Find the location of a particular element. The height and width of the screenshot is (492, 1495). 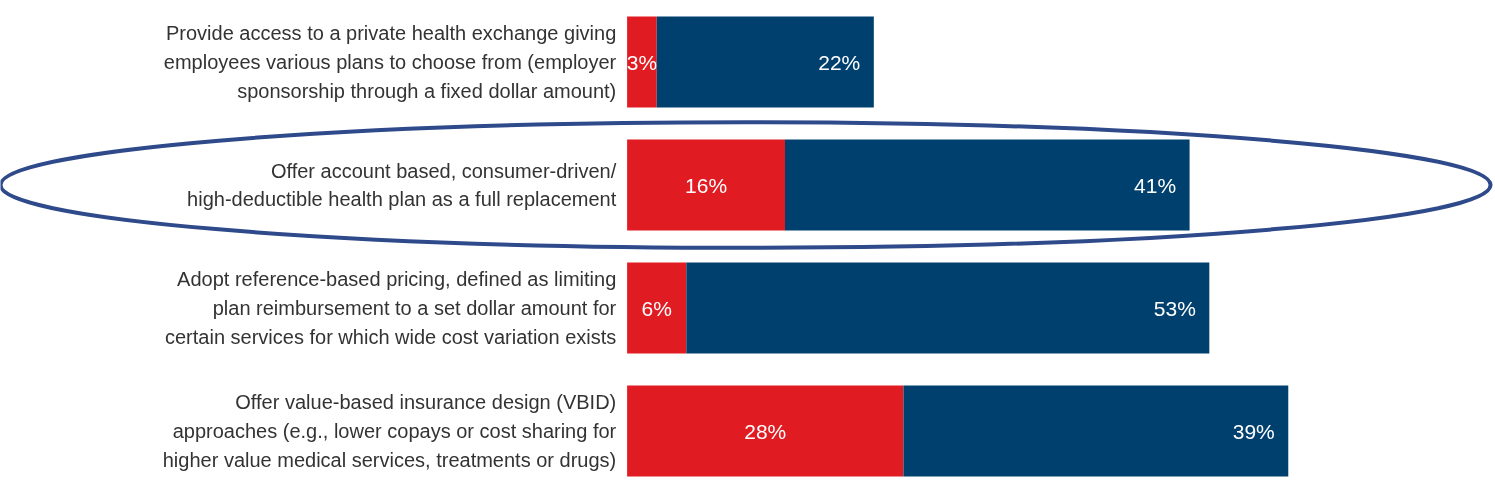

data-label: 53% is located at coordinates (1174, 308).